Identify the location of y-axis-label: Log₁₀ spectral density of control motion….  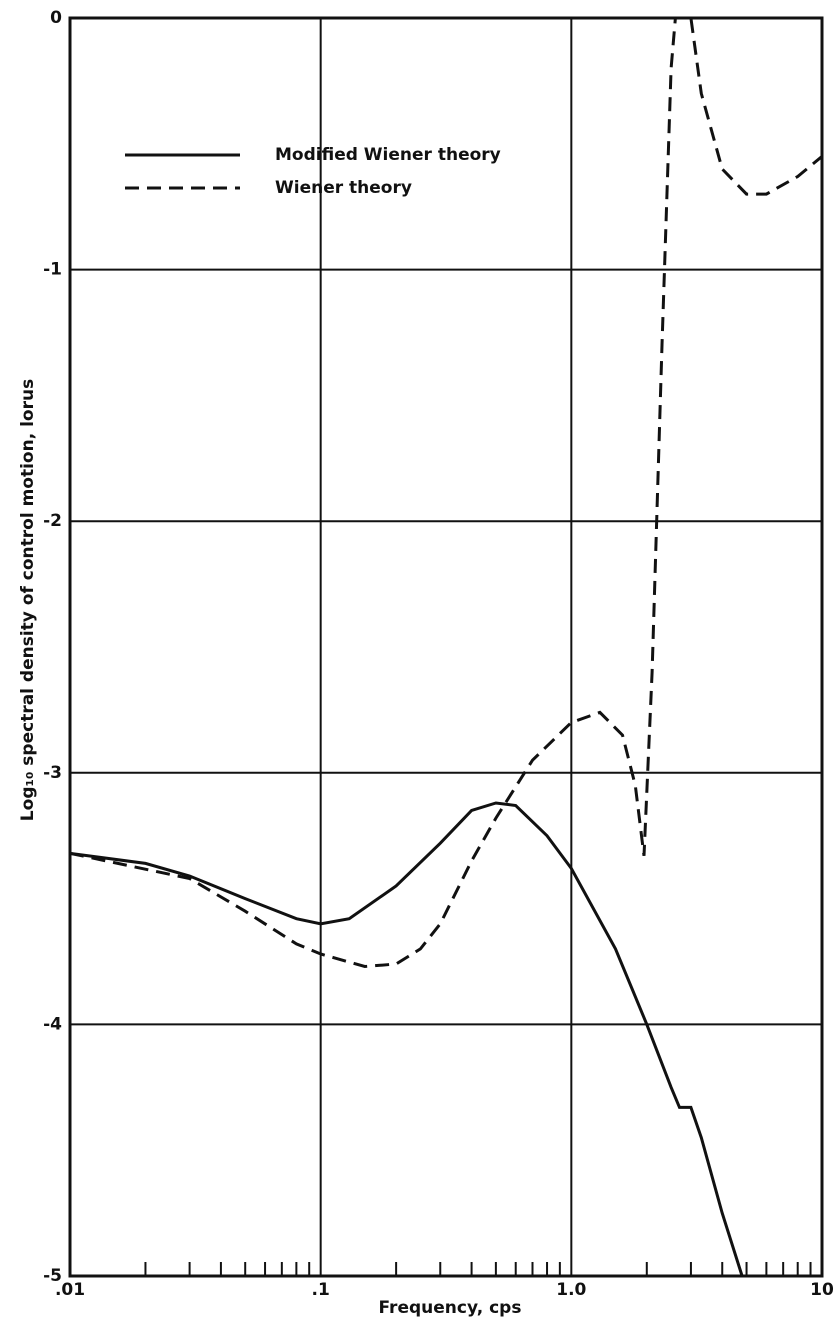
(28, 600).